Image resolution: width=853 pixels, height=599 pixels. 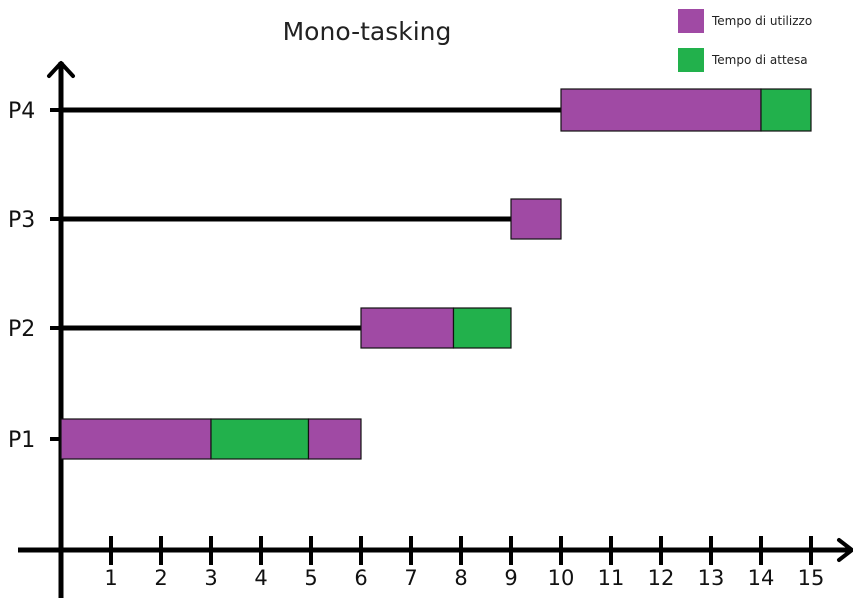 I want to click on process-row-p3: P3, so click(x=285, y=219).